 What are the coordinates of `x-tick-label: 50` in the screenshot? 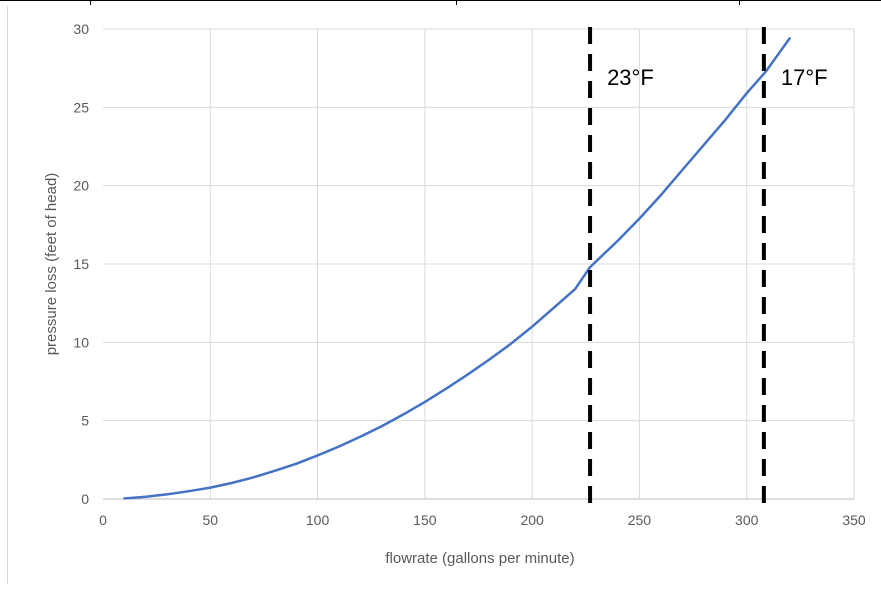 It's located at (210, 520).